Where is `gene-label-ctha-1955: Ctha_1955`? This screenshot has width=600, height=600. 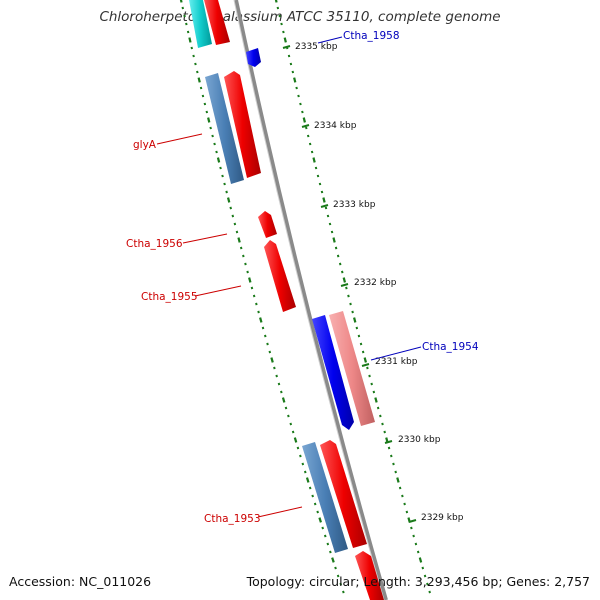
gene-label-ctha-1955: Ctha_1955 is located at coordinates (191, 294).